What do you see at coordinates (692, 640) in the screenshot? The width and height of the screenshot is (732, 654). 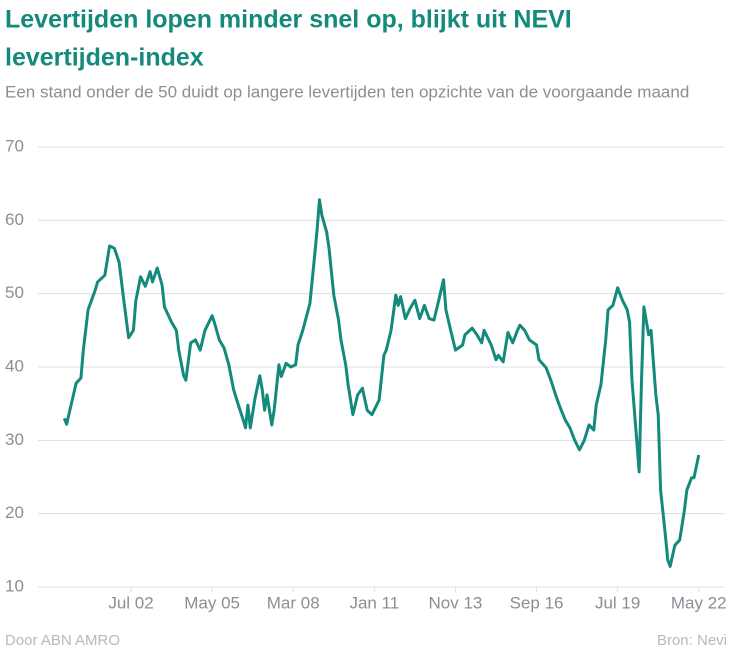 I see `source: Bron: Nevi` at bounding box center [692, 640].